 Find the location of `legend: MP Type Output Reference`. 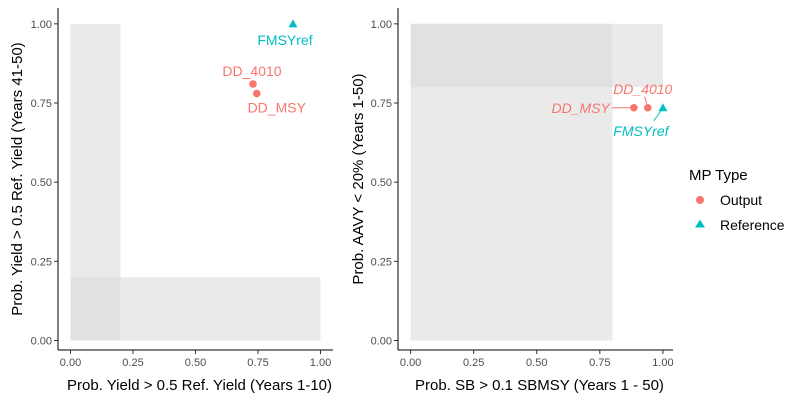

legend: MP Type Output Reference is located at coordinates (737, 200).